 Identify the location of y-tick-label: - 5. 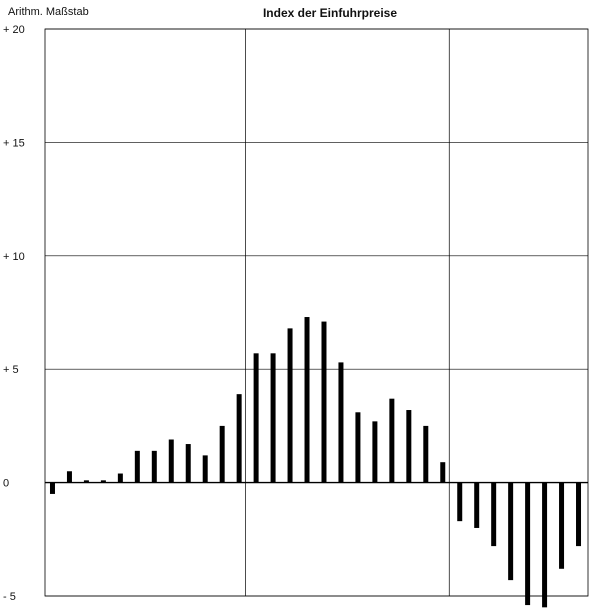
(9, 597).